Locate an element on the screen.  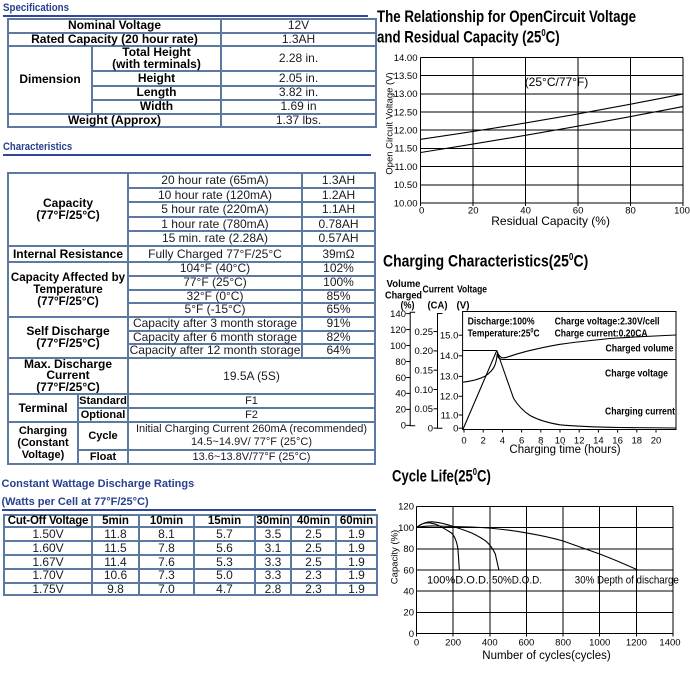
svg-text: 100%D.O.D. is located at coordinates (458, 581).